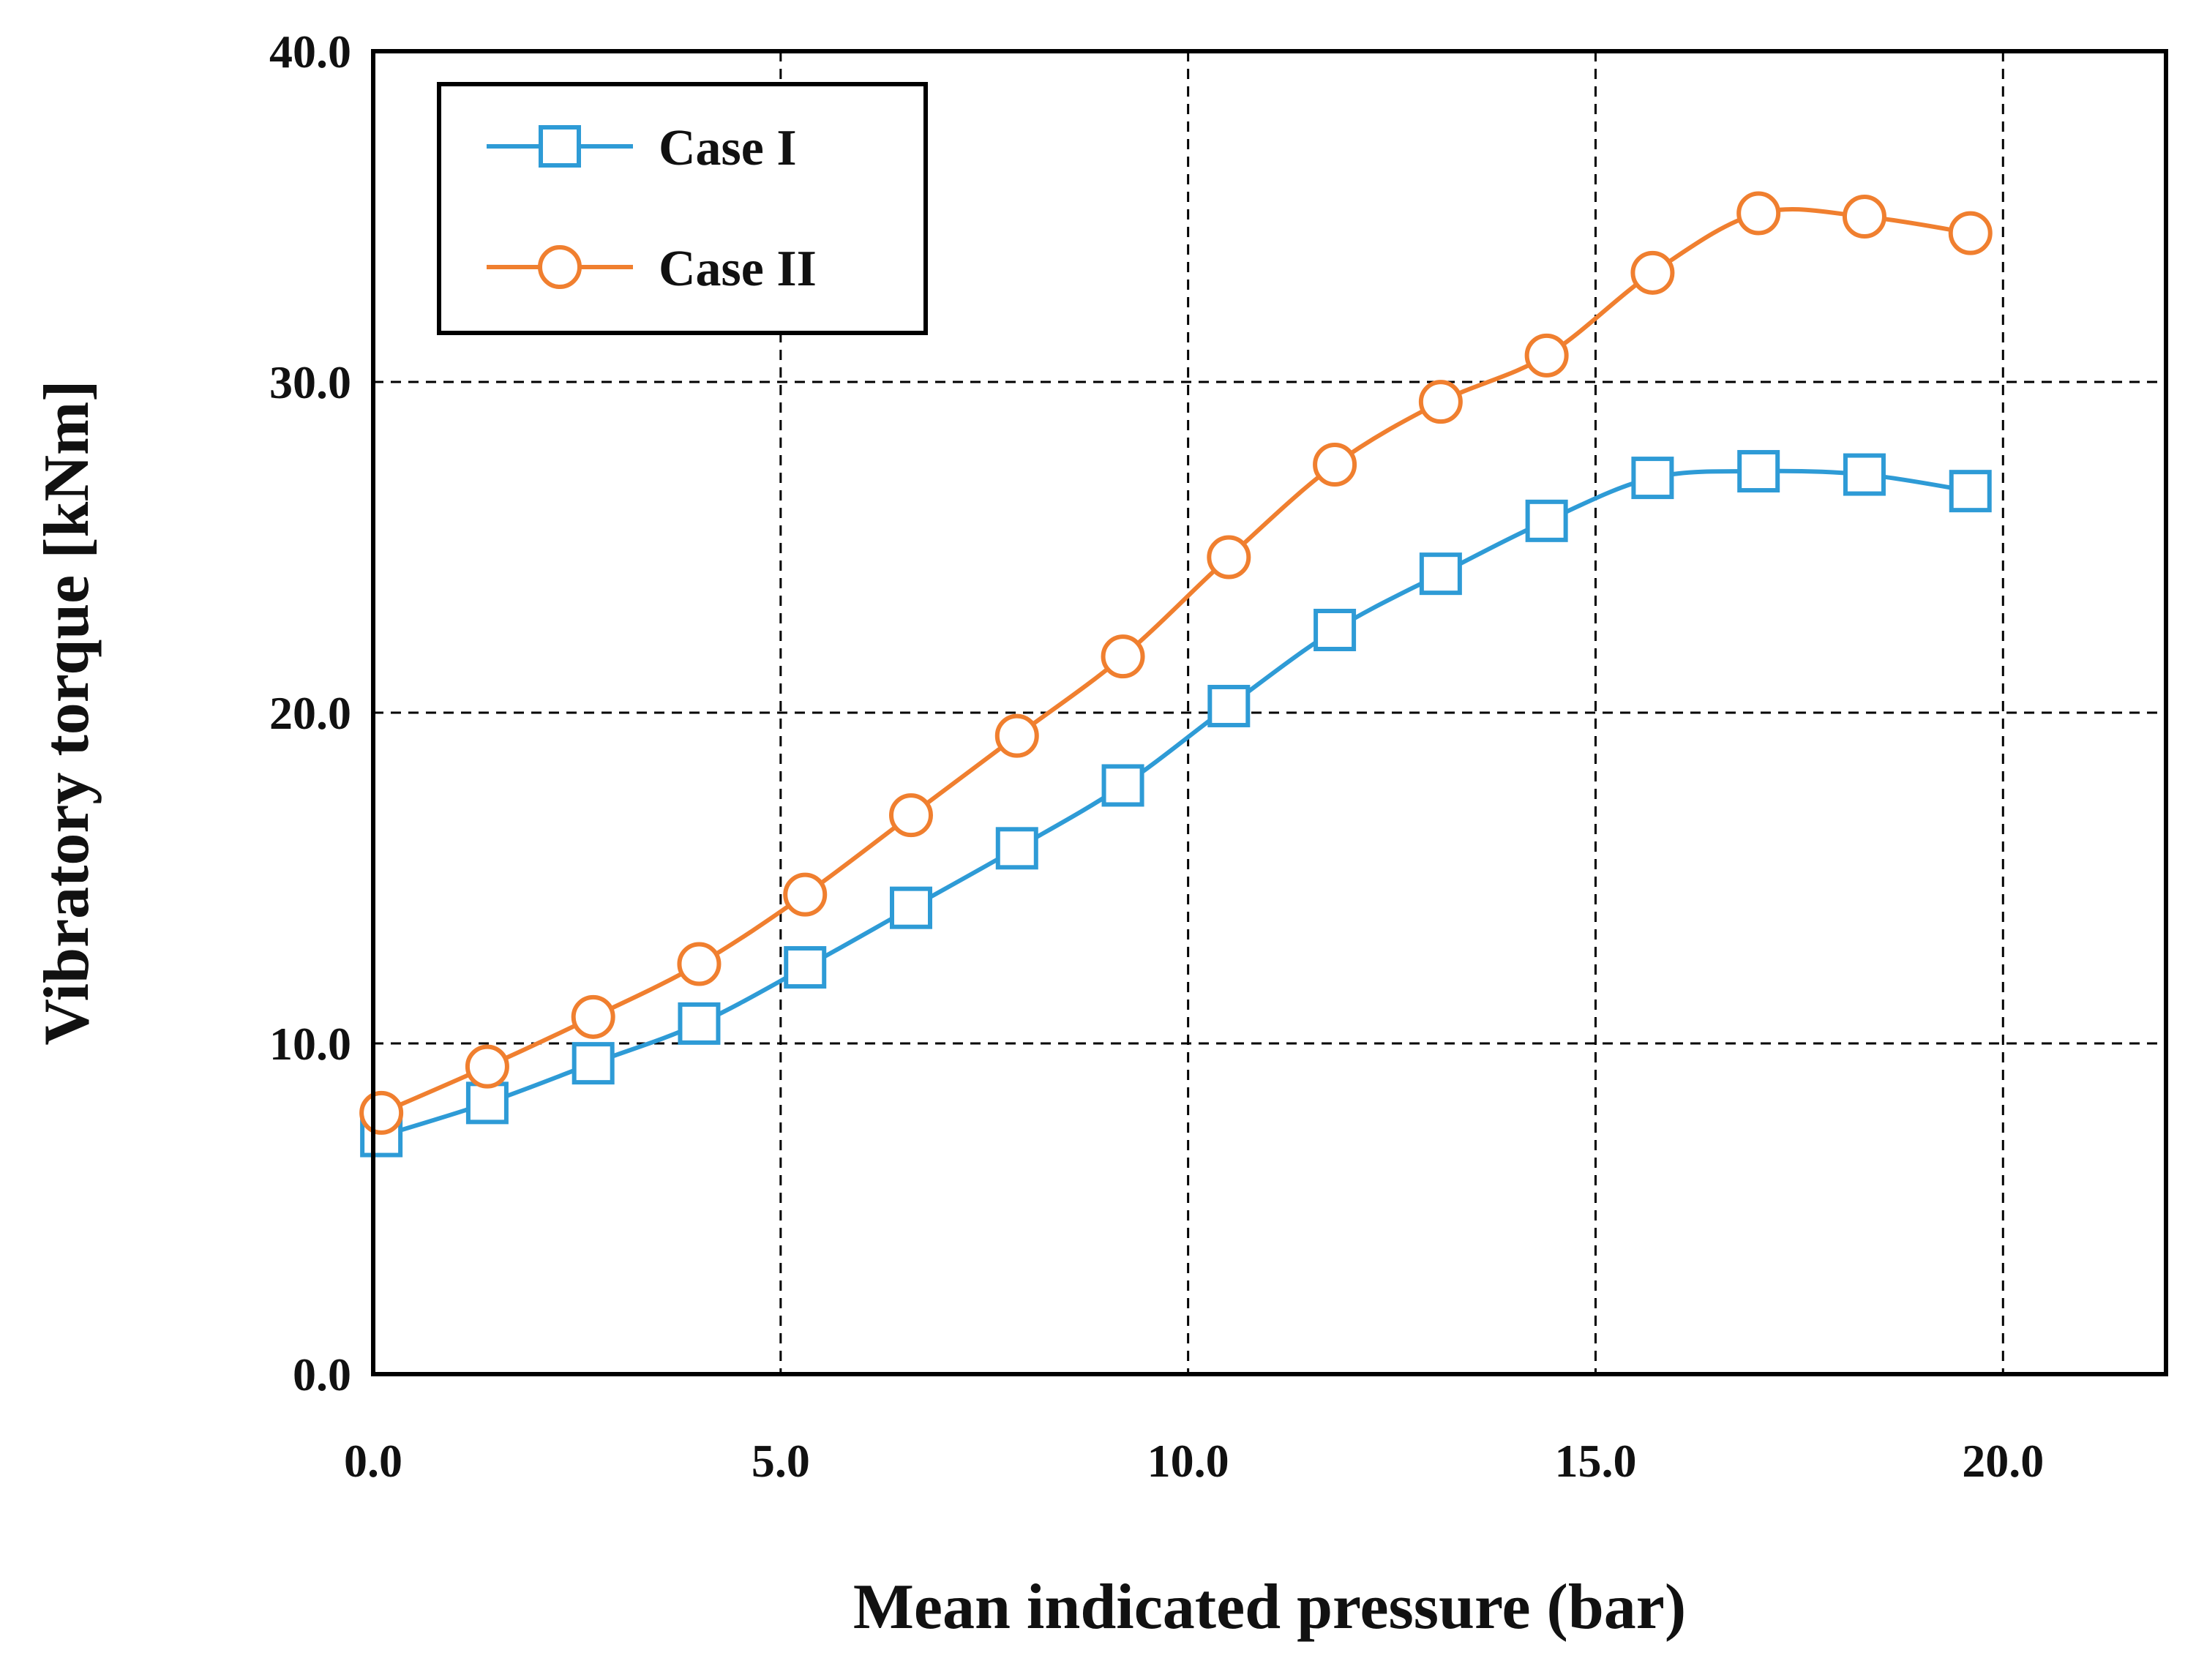 This screenshot has width=2196, height=1680. What do you see at coordinates (1595, 1461) in the screenshot?
I see `x-tick-label: 15.0` at bounding box center [1595, 1461].